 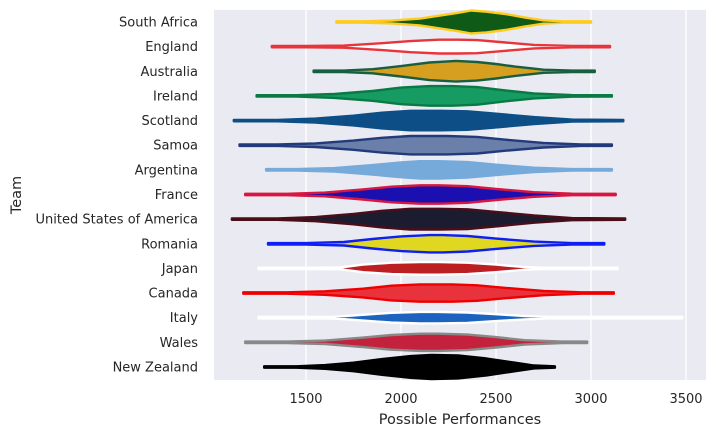 What do you see at coordinates (439, 170) in the screenshot?
I see `violin-argentina` at bounding box center [439, 170].